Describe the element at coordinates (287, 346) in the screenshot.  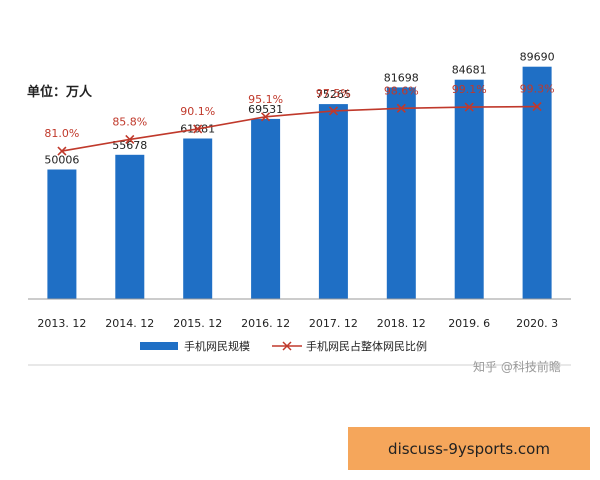
I see `legend-line-marker` at that location.